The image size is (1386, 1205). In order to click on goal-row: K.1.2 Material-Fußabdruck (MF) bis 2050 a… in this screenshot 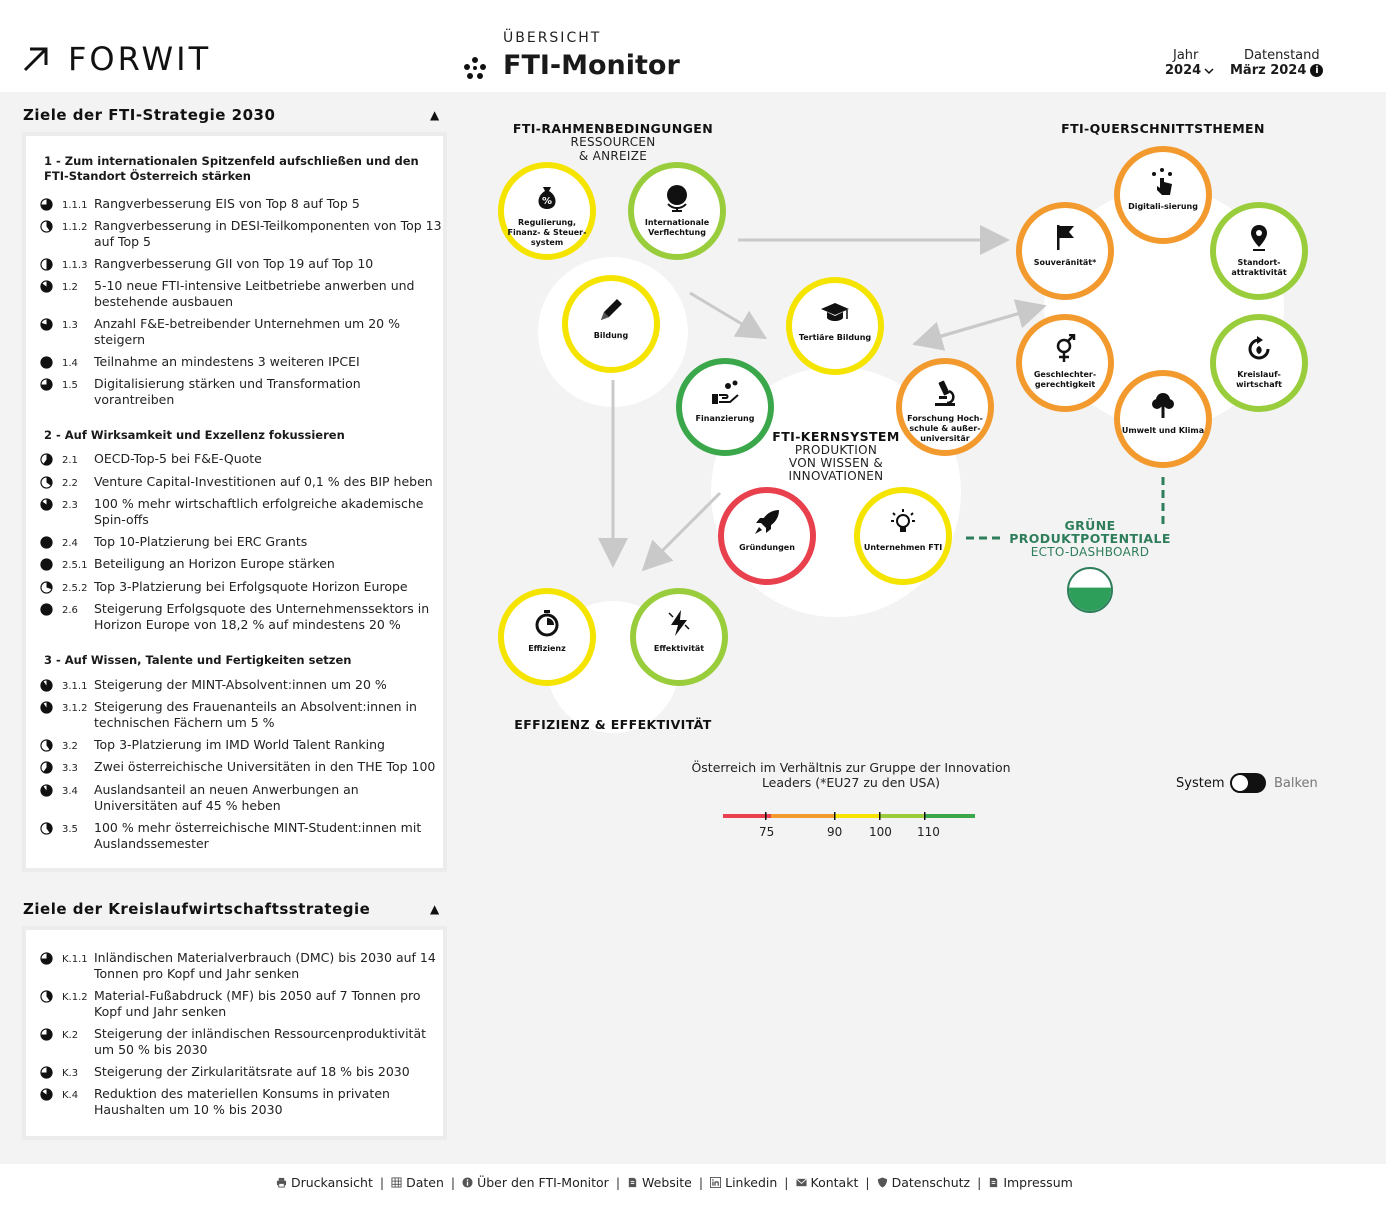, I will do `click(240, 1005)`.